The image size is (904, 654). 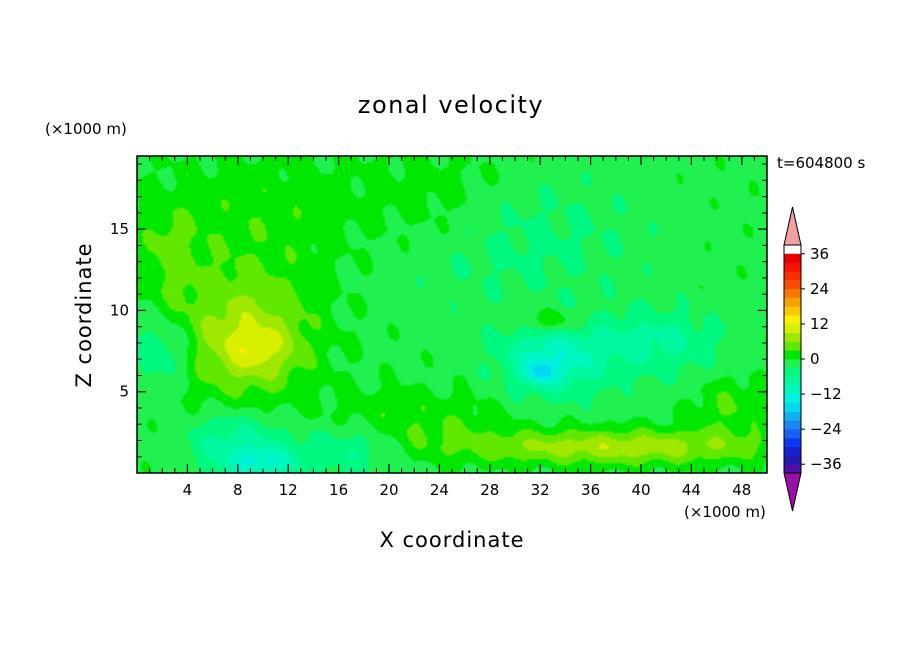 What do you see at coordinates (815, 359) in the screenshot?
I see `colorbar-tick-label: 0` at bounding box center [815, 359].